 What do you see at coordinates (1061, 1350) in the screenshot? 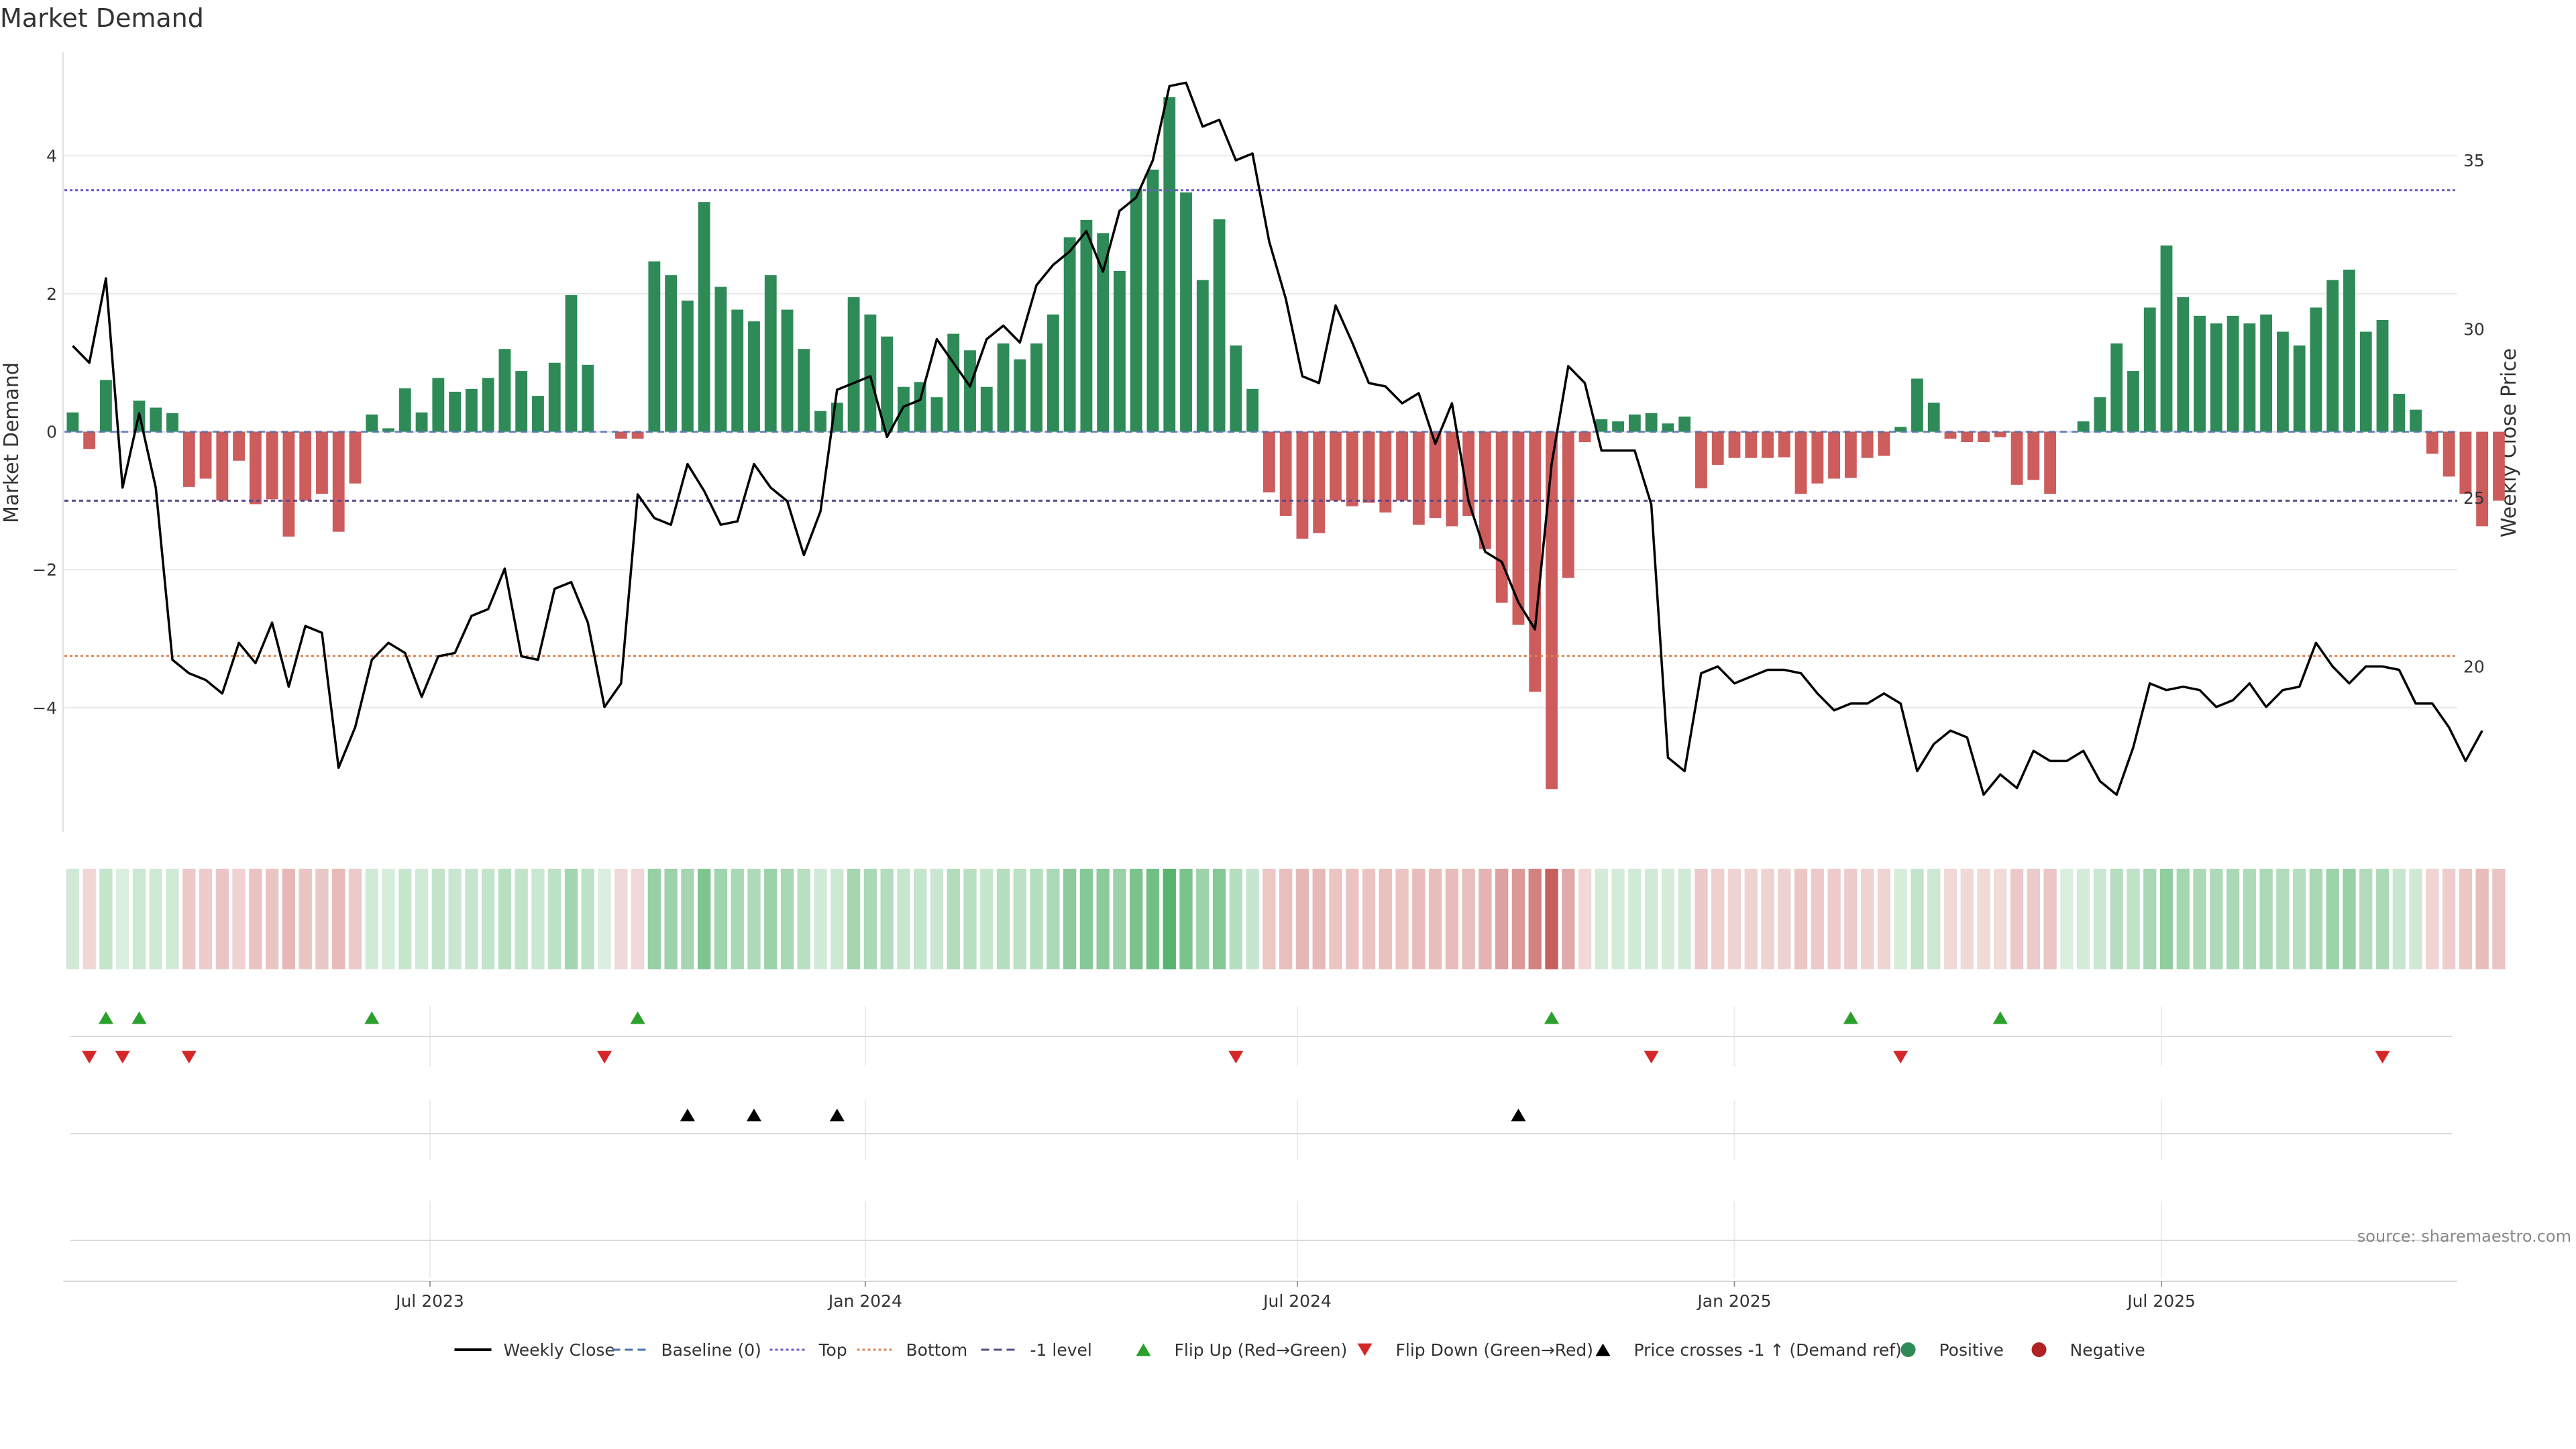
I see `legend-label: -1 level` at bounding box center [1061, 1350].